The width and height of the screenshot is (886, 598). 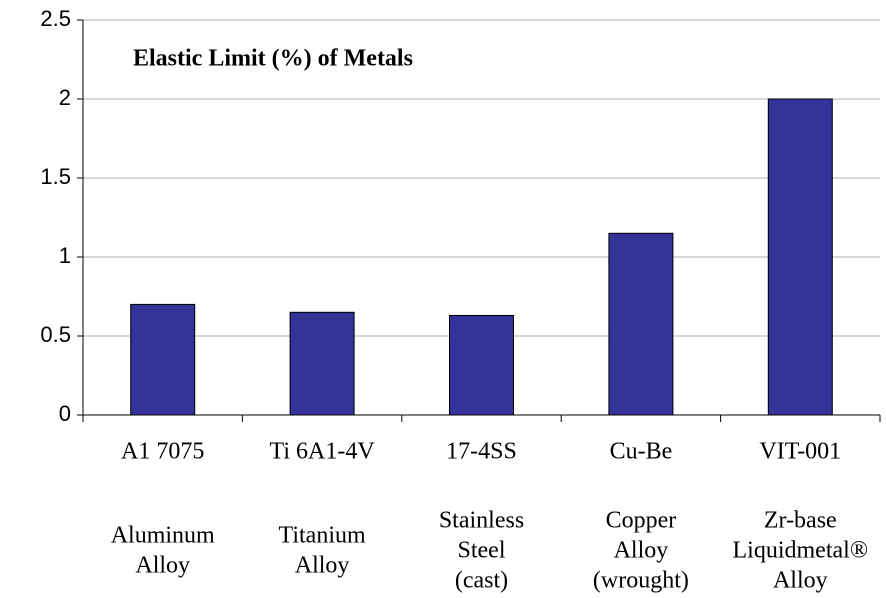 What do you see at coordinates (273, 59) in the screenshot?
I see `chart-title: Elastic Limit (%) of Metals` at bounding box center [273, 59].